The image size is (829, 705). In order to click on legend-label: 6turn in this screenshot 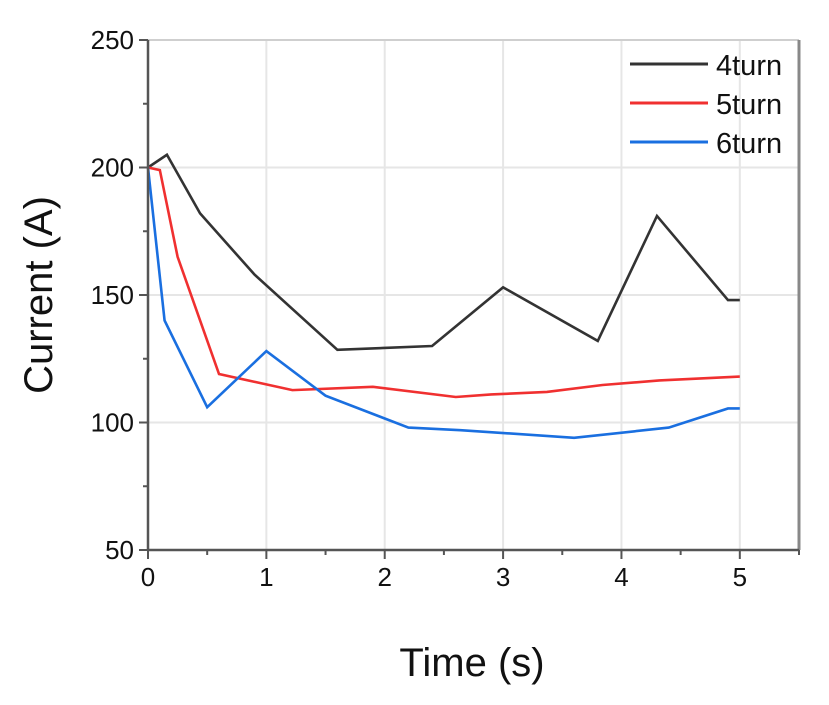, I will do `click(749, 144)`.